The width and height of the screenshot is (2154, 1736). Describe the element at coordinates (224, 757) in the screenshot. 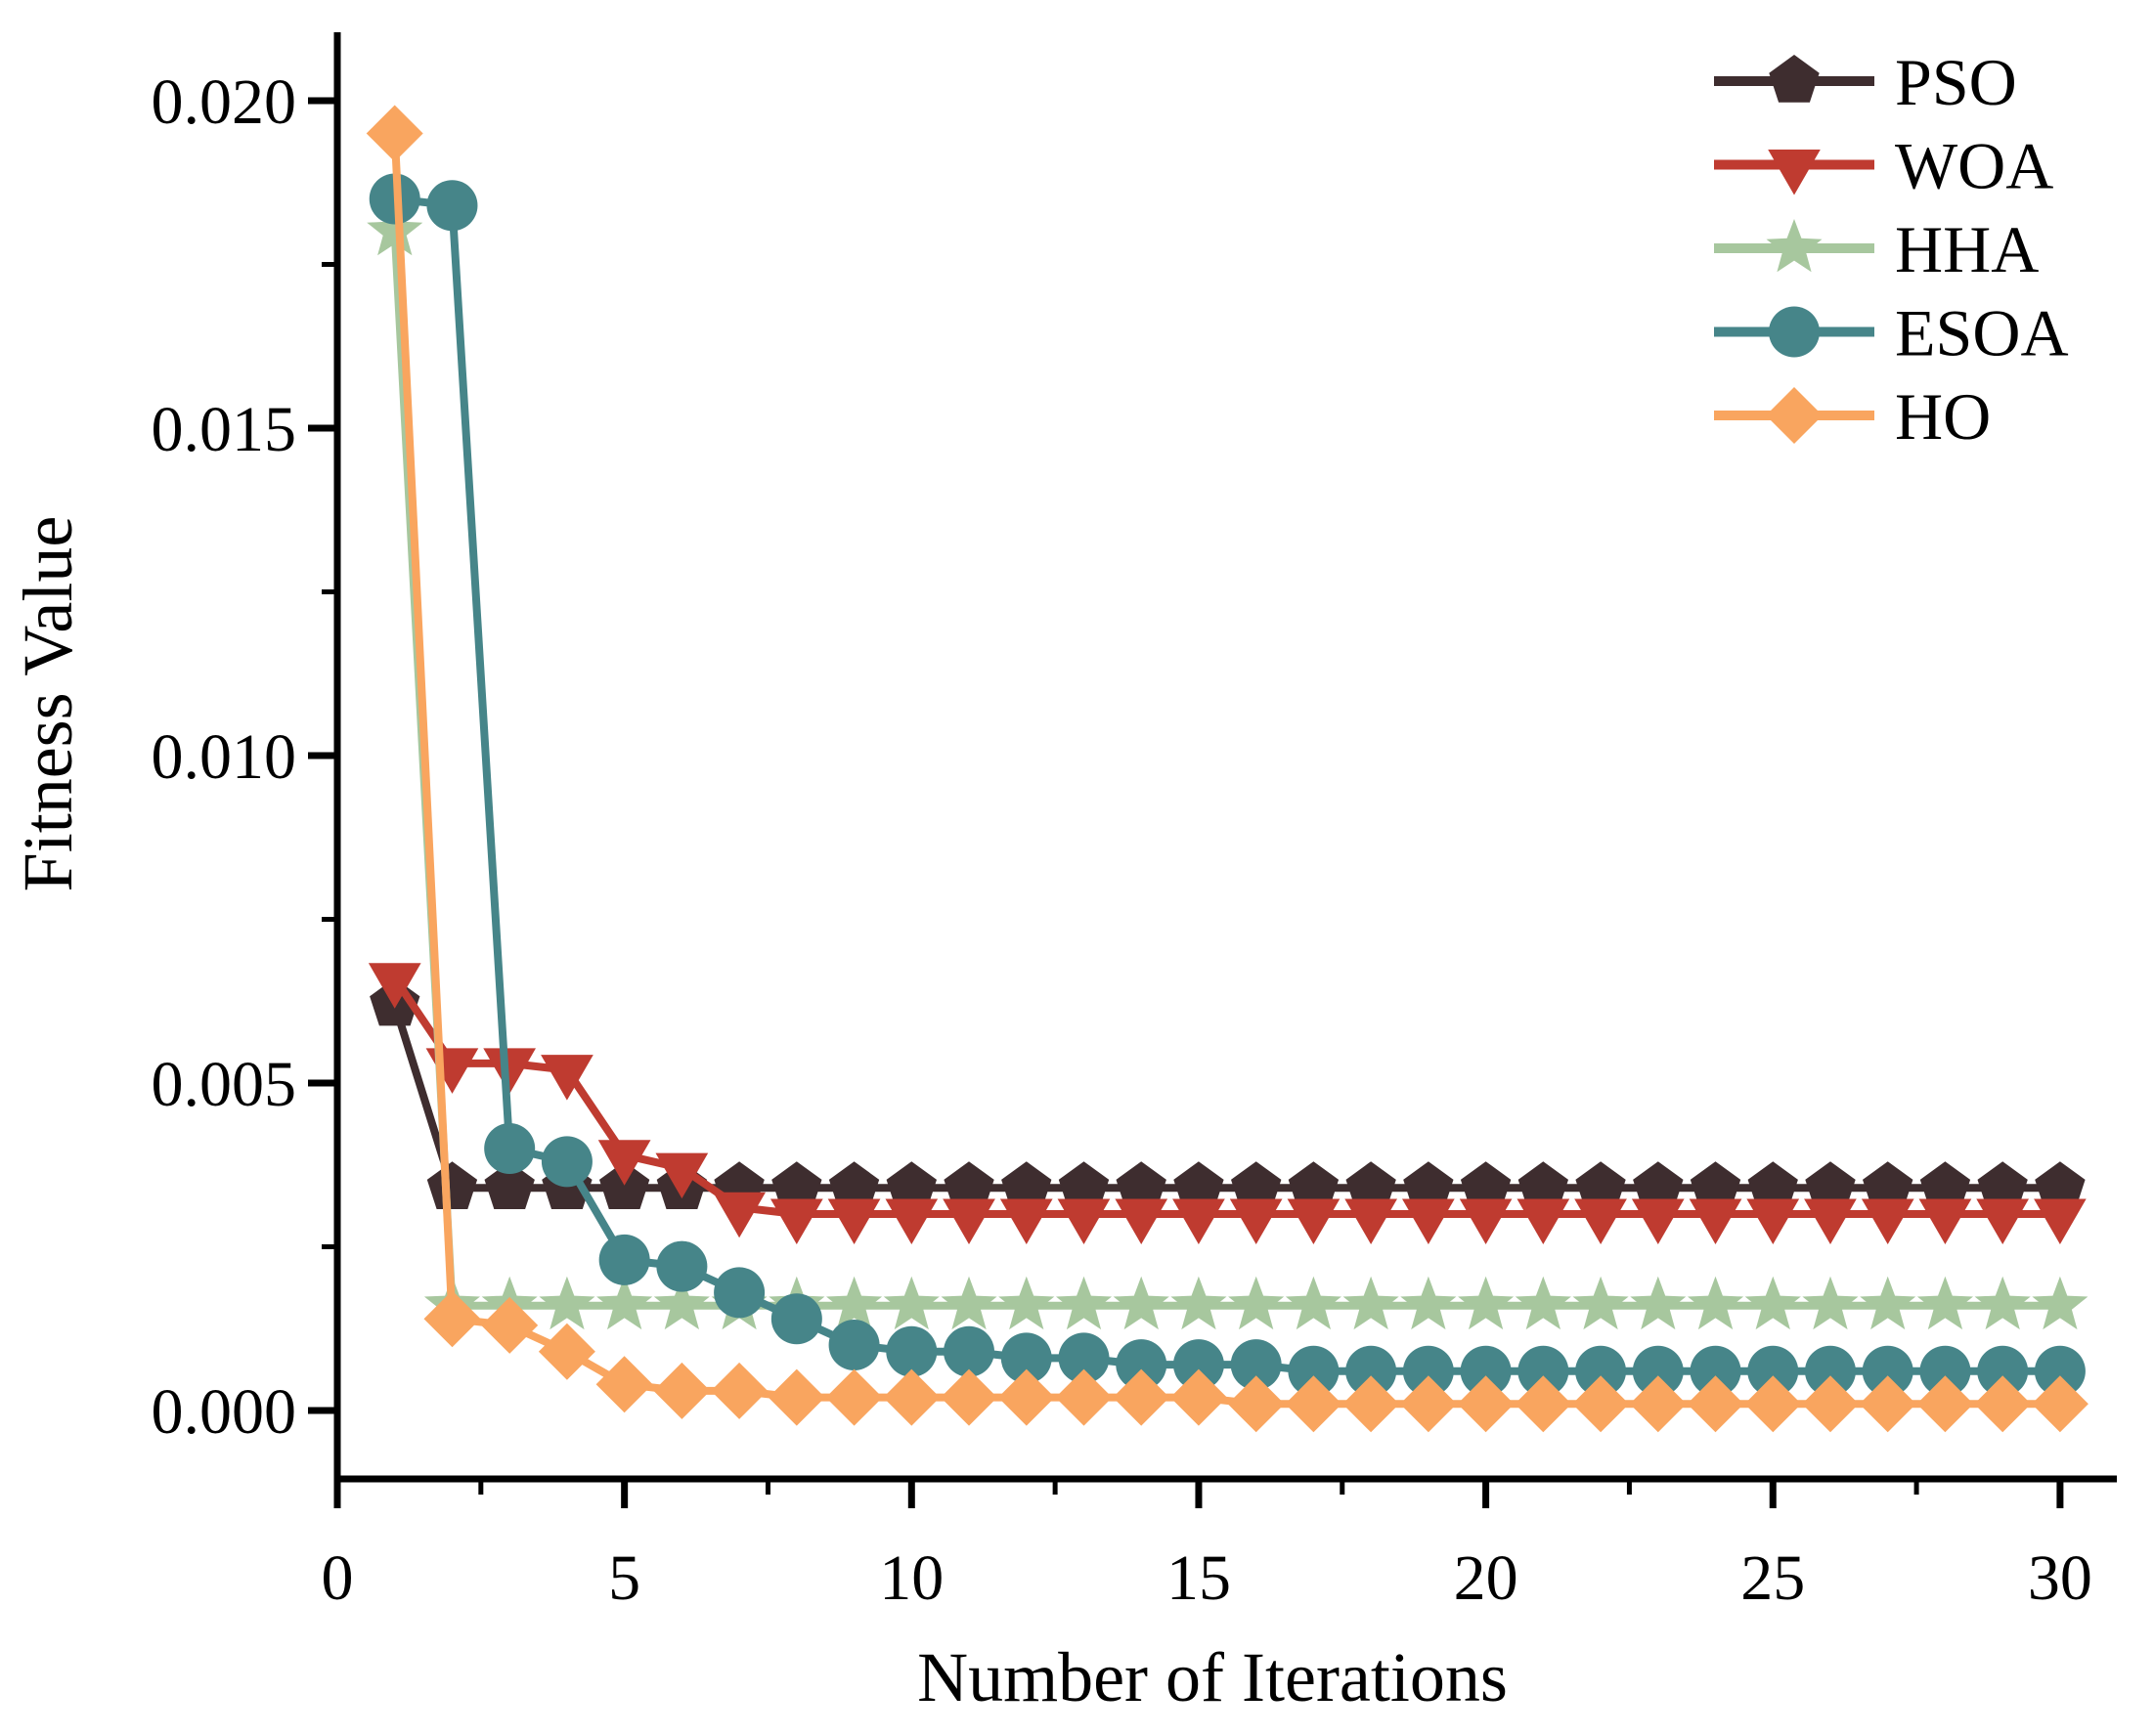

I see `y-tick-label: 0.010` at that location.